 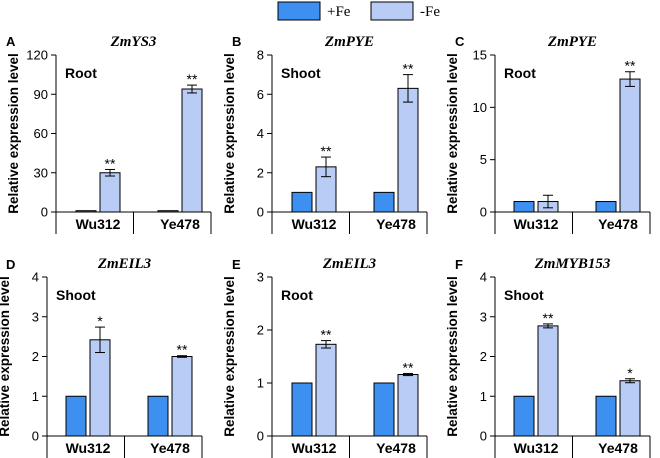 What do you see at coordinates (358, 11) in the screenshot?
I see `legend: +Fe -Fe` at bounding box center [358, 11].